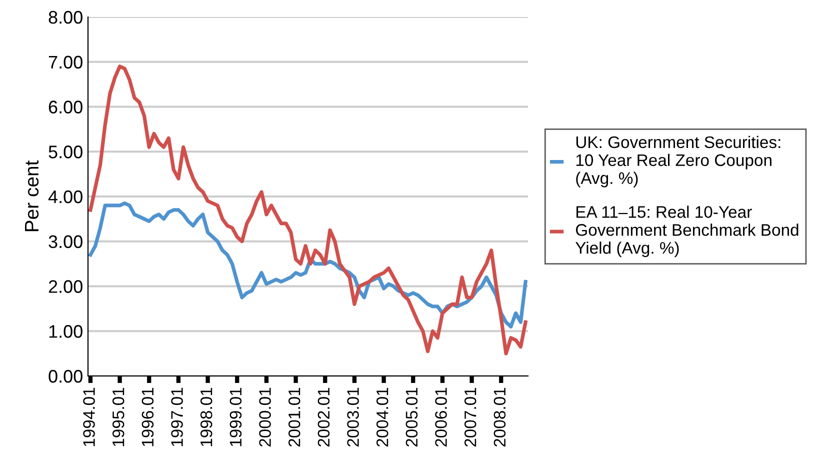  I want to click on legend-label: EA 11–15: Real 10-Year Government Benchmark Bond Yield (Avg. %), so click(687, 232).